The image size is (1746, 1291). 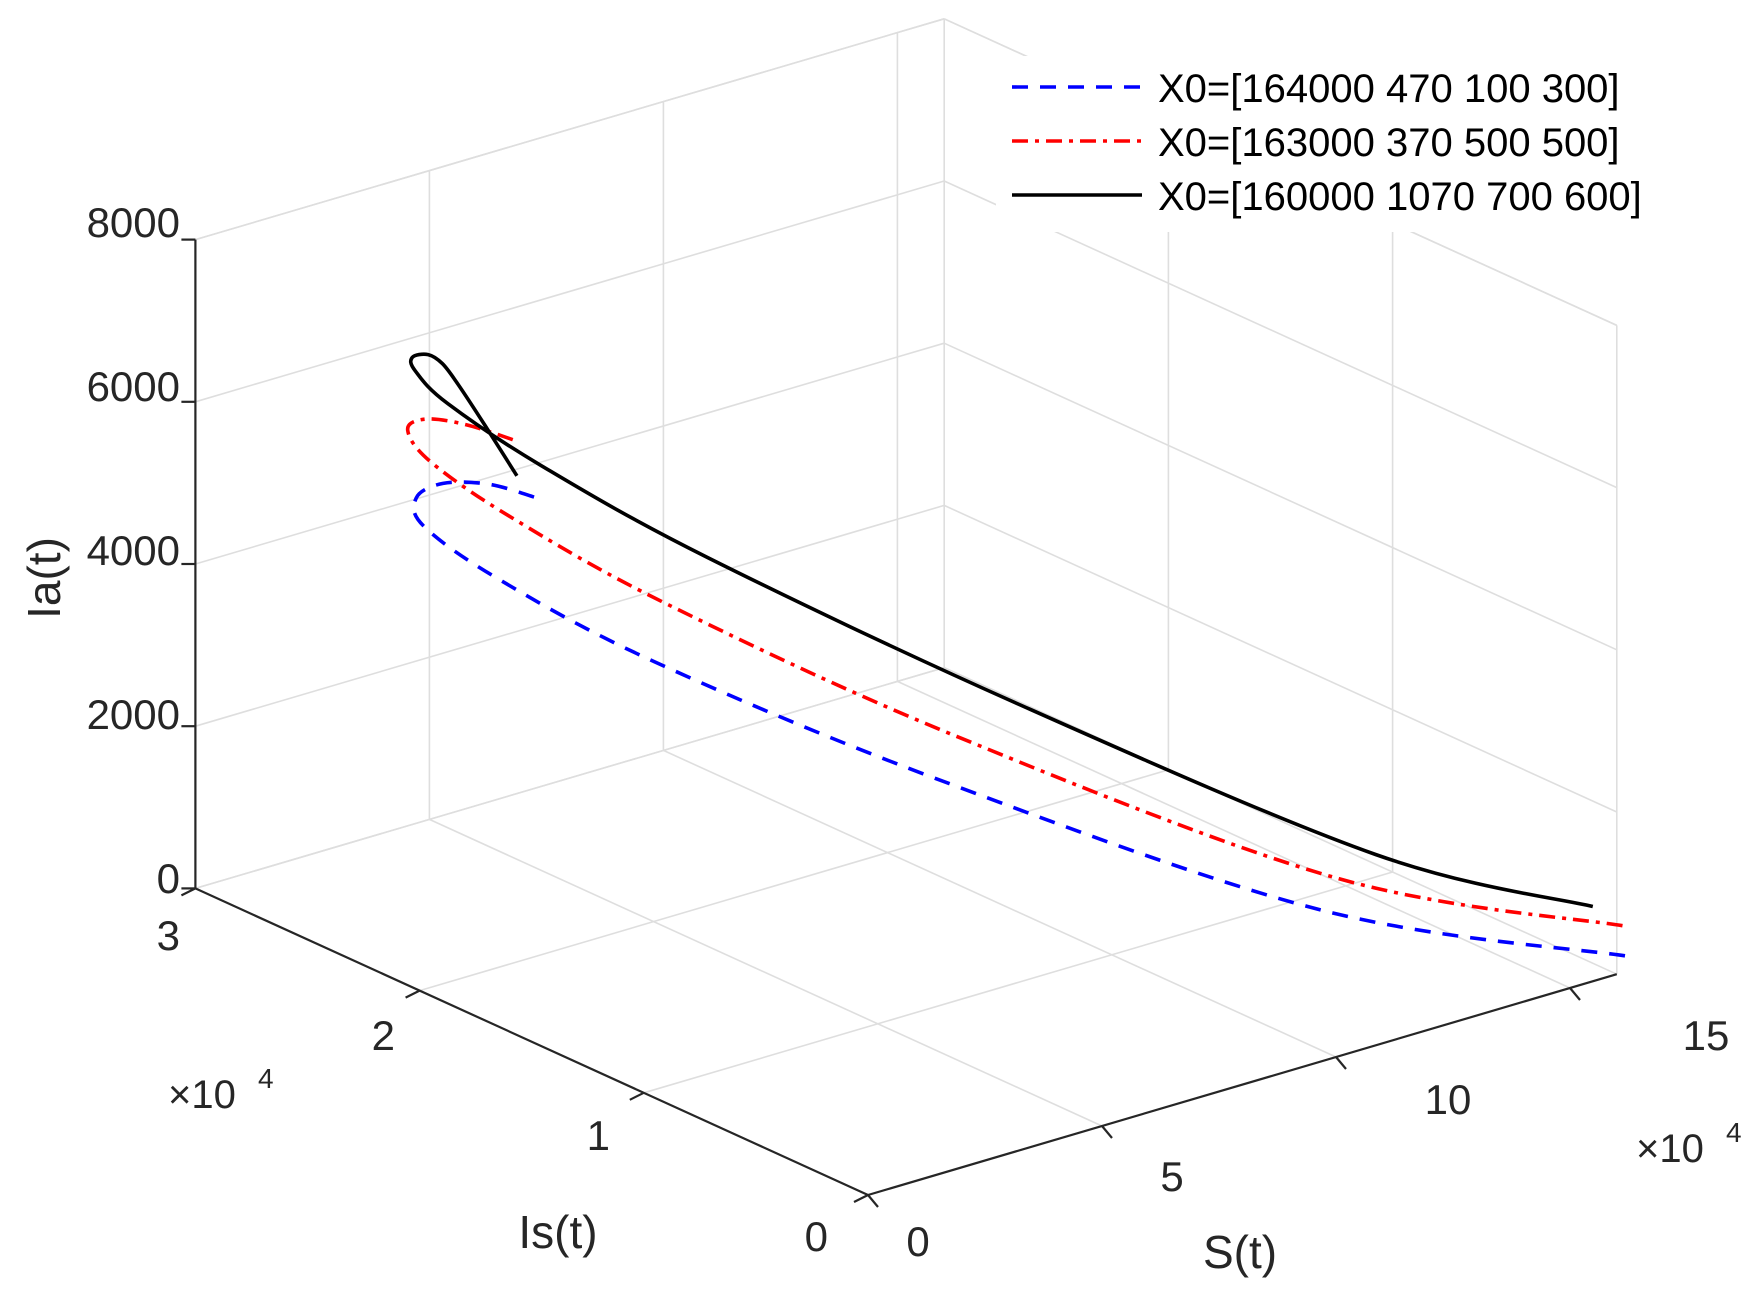 I want to click on legend-label-series-3: X0=[160000 1070 700 600], so click(x=1400, y=197).